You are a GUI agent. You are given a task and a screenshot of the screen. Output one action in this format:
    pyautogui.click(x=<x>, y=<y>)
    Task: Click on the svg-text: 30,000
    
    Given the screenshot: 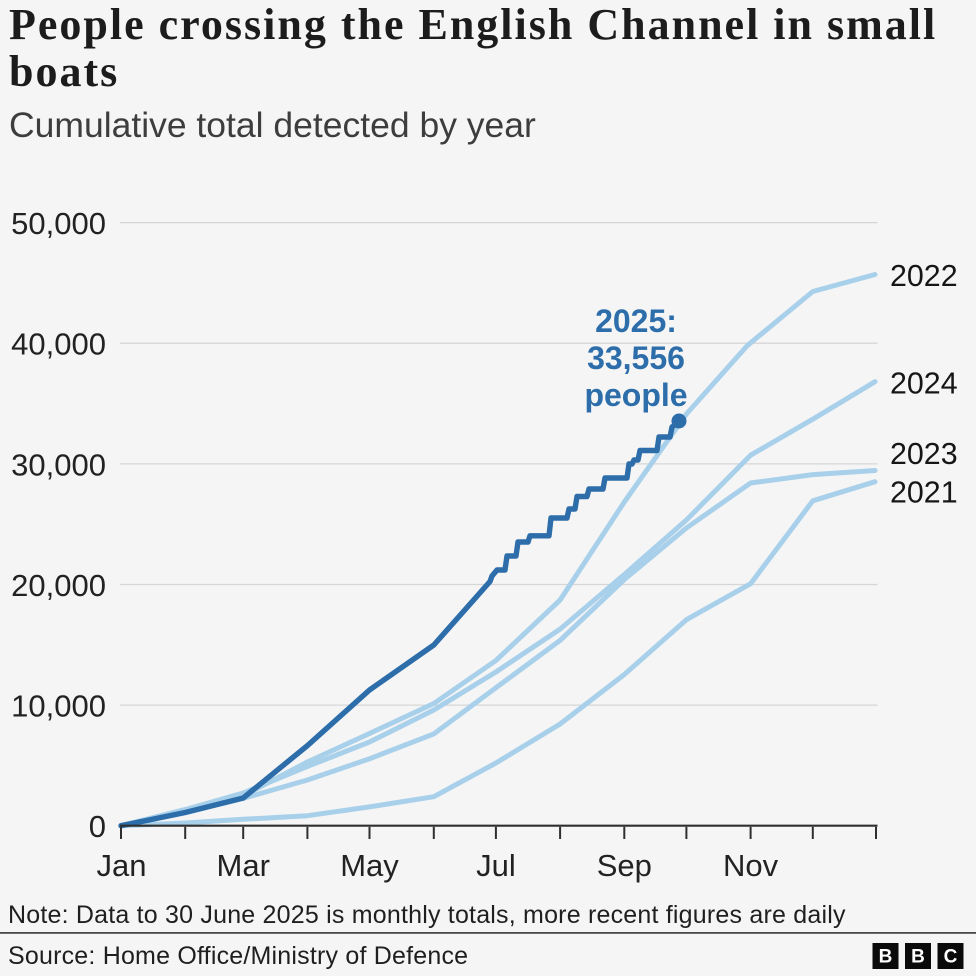 What is the action you would take?
    pyautogui.click(x=58, y=464)
    